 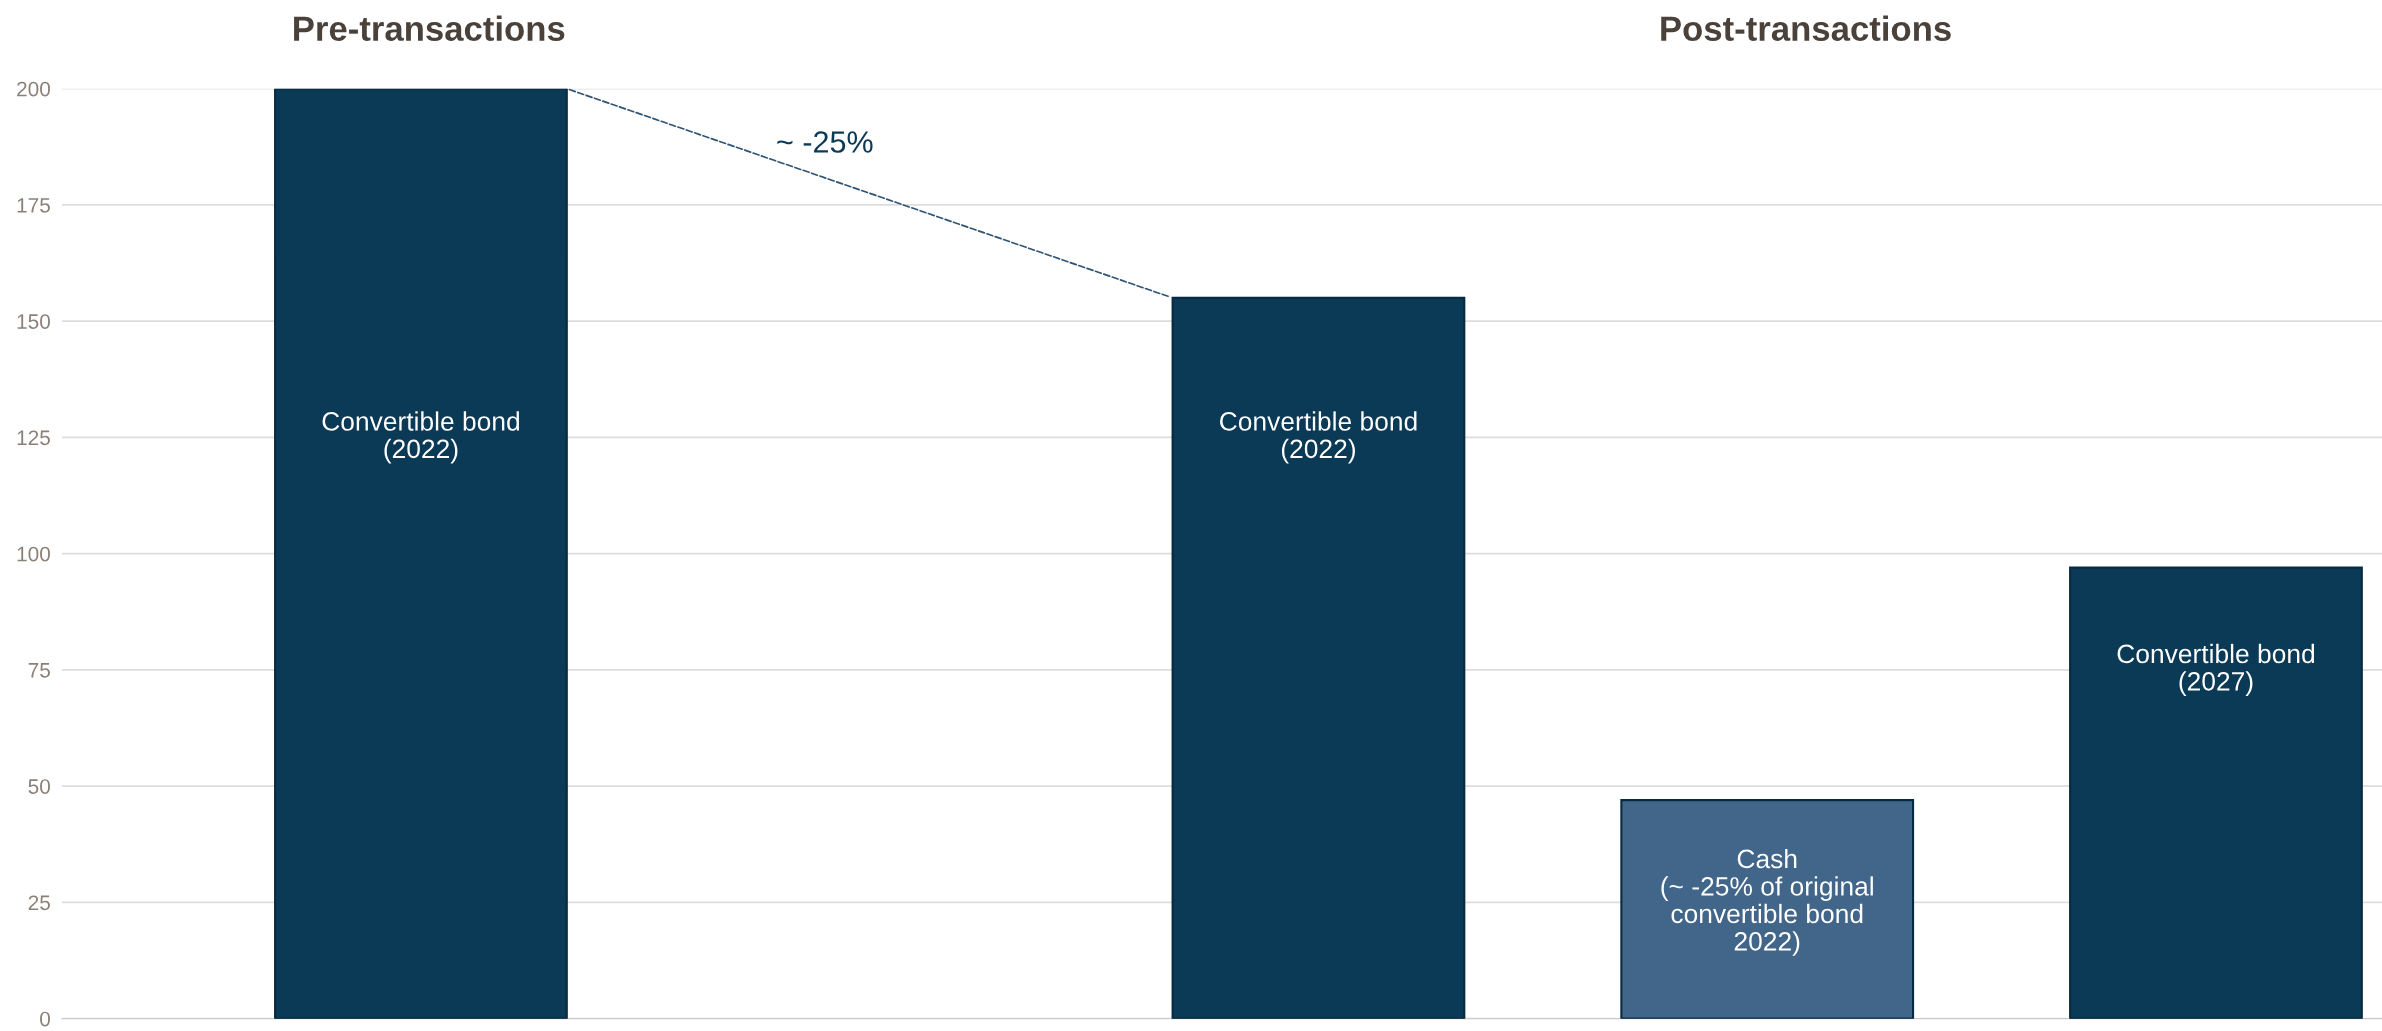 What do you see at coordinates (825, 142) in the screenshot?
I see `annotation: ~ -25%` at bounding box center [825, 142].